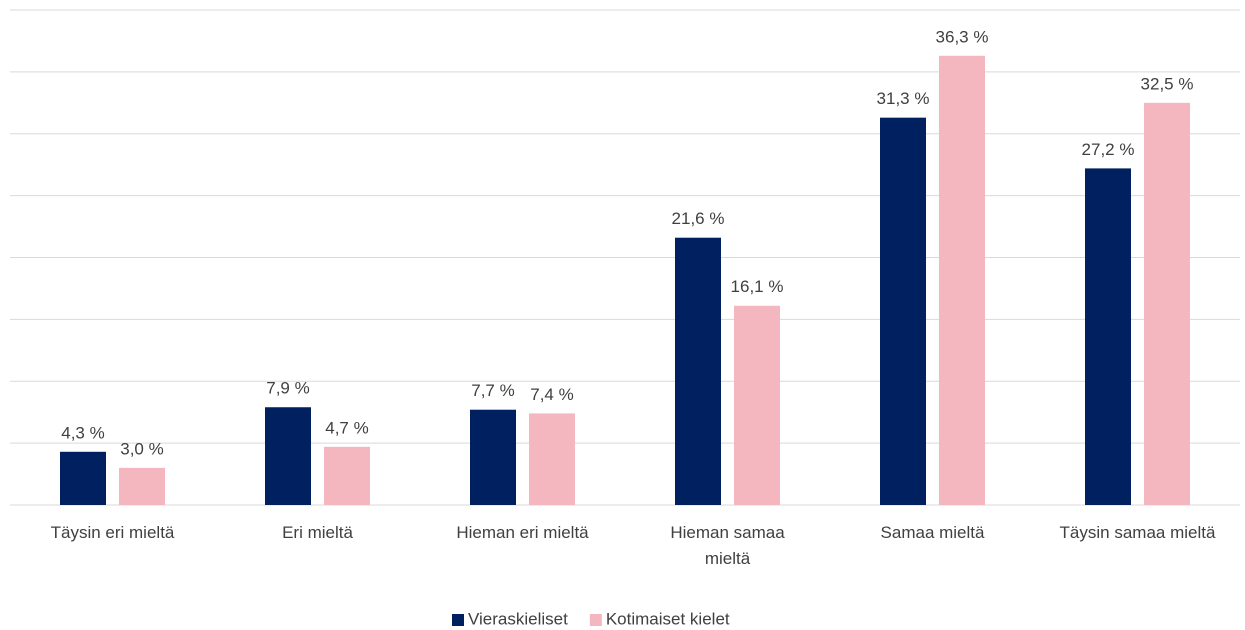 The width and height of the screenshot is (1245, 630). I want to click on data-label: 32,5 %, so click(1167, 83).